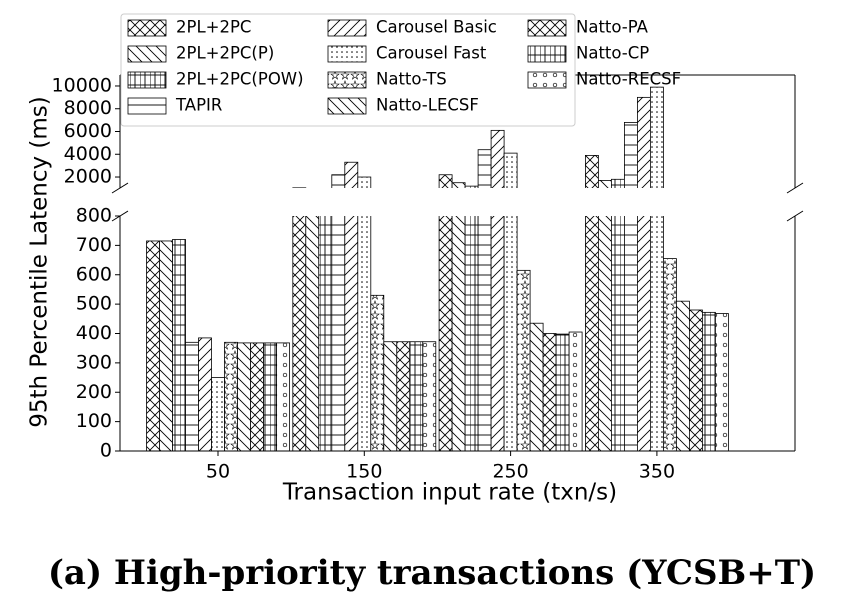  I want to click on legend-label: Carousel Basic, so click(436, 27).